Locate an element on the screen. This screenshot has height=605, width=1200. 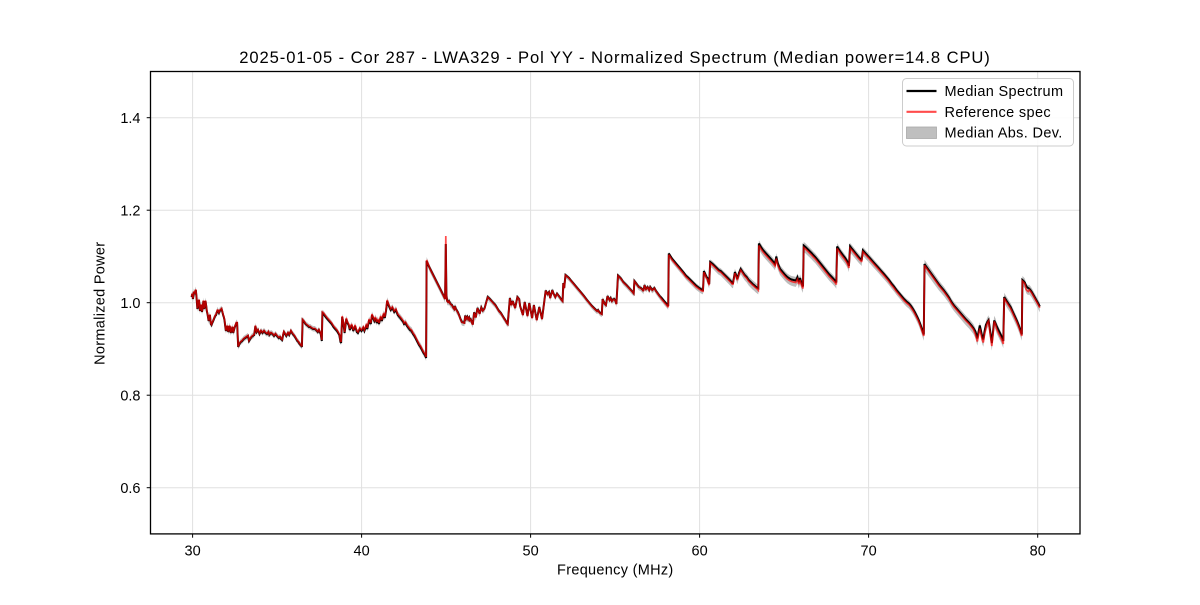
svg-text: 30 is located at coordinates (193, 552).